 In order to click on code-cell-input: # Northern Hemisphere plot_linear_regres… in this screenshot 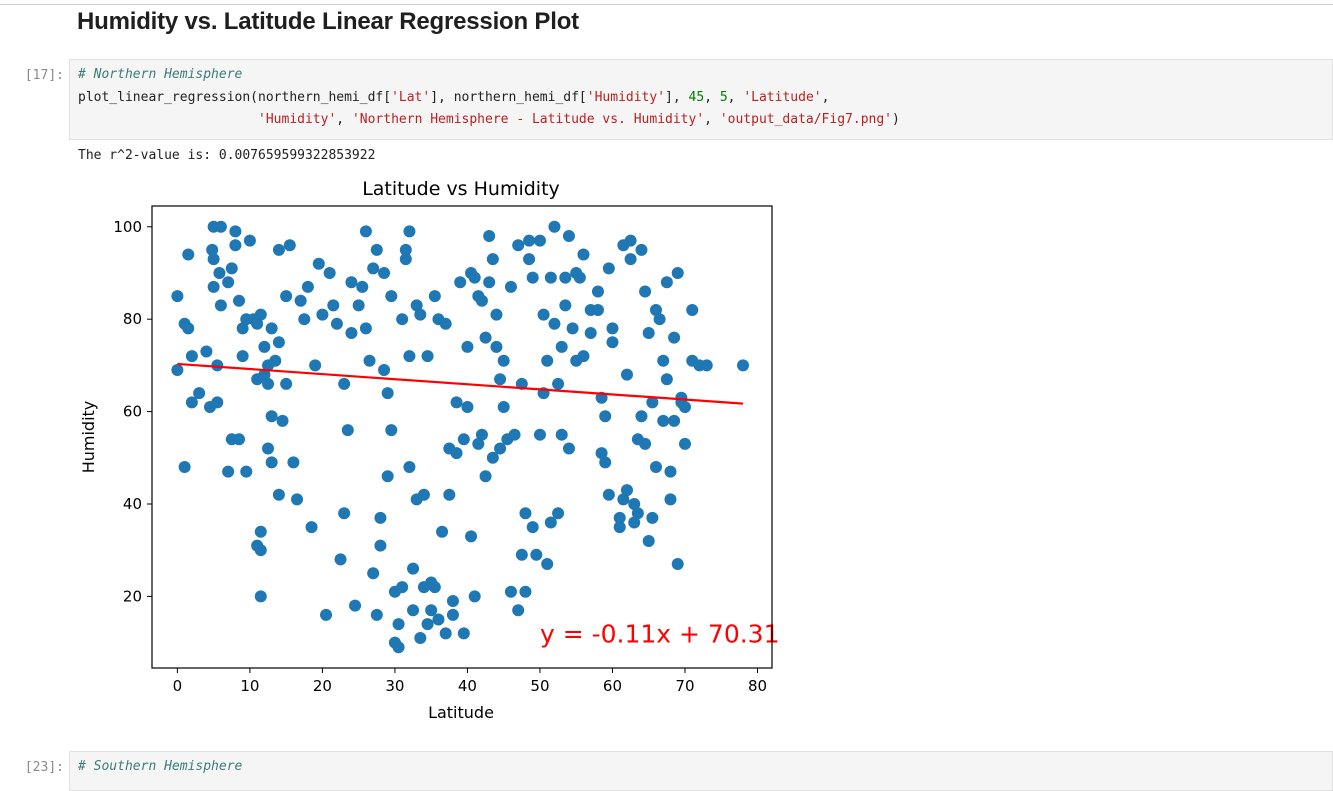, I will do `click(701, 99)`.